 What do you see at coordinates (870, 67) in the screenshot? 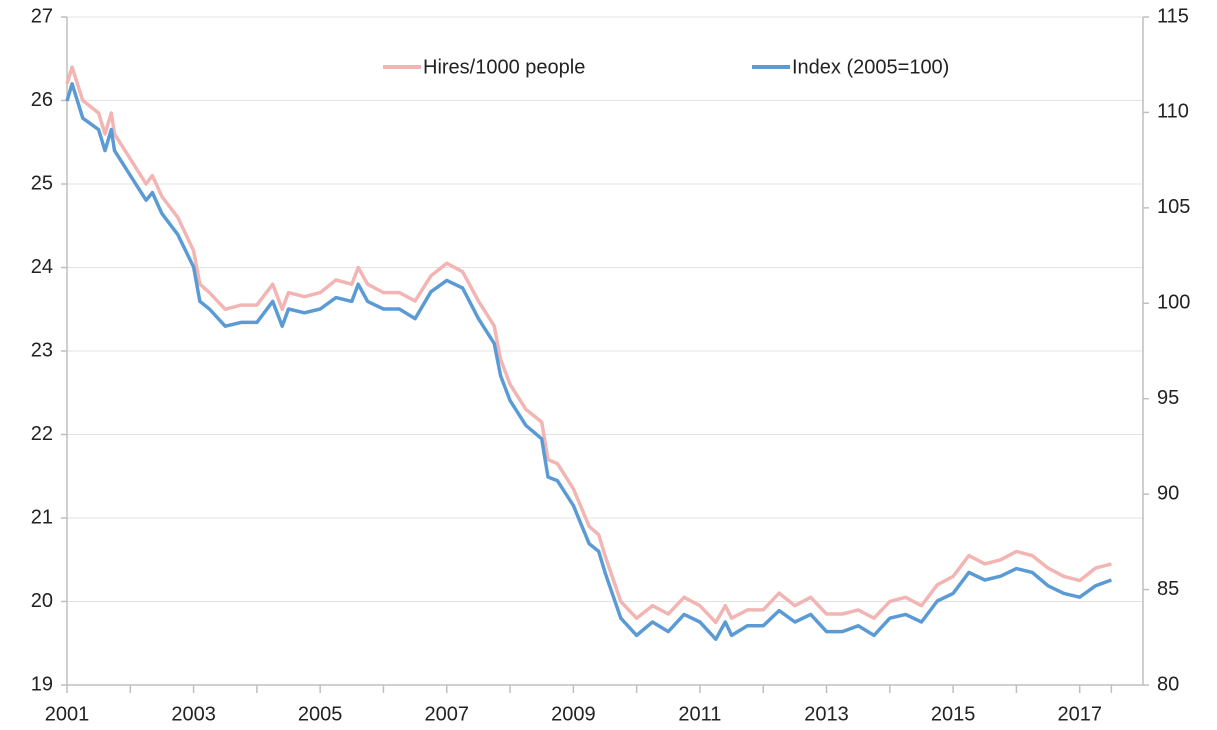
I see `legend-label: Index (2005=100)` at bounding box center [870, 67].